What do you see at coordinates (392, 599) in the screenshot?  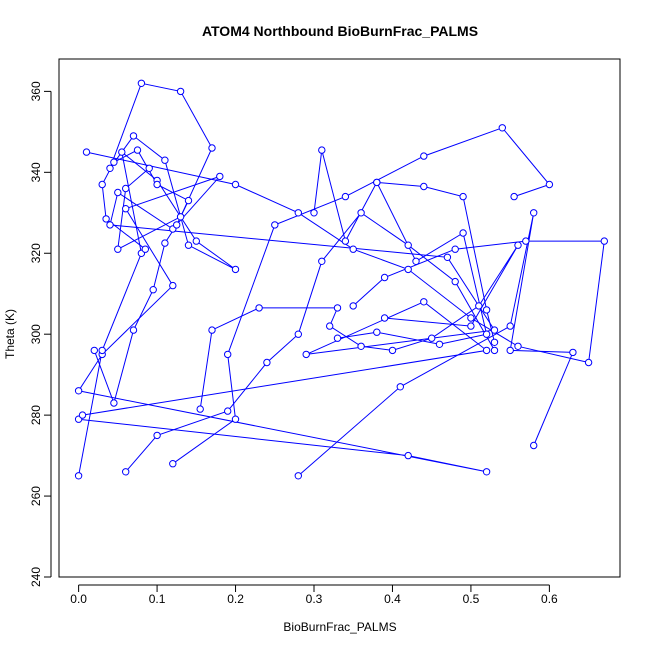 I see `x-tick-label: 0.4` at bounding box center [392, 599].